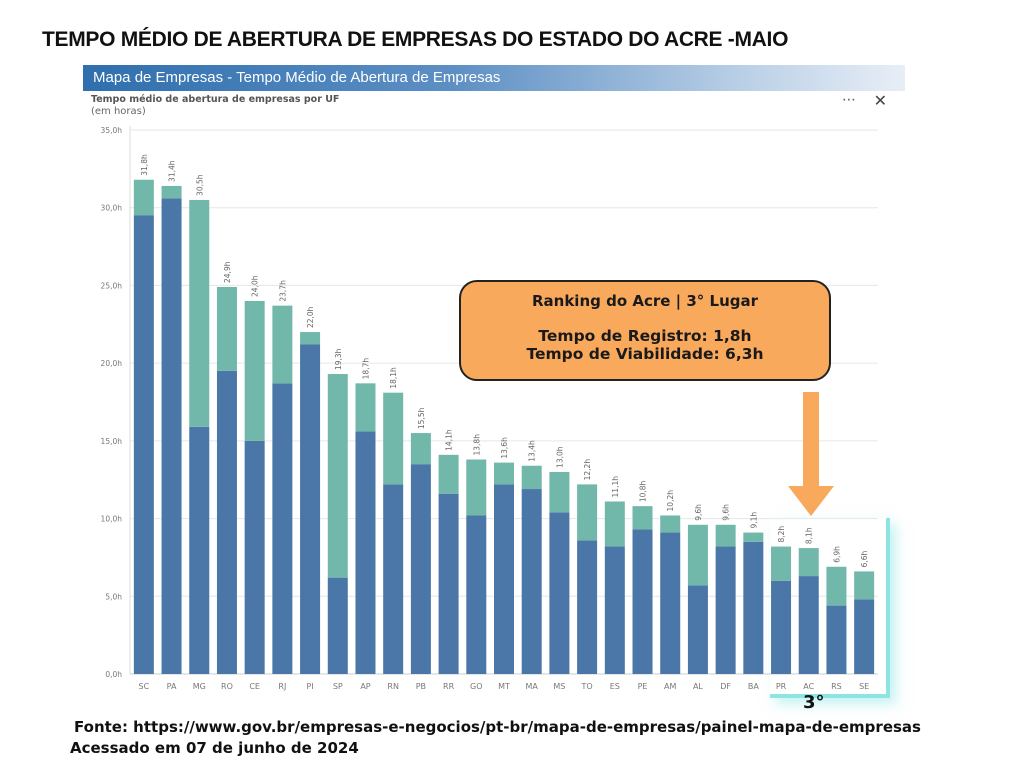 The height and width of the screenshot is (768, 1024). What do you see at coordinates (310, 317) in the screenshot?
I see `data-label: 22,0h` at bounding box center [310, 317].